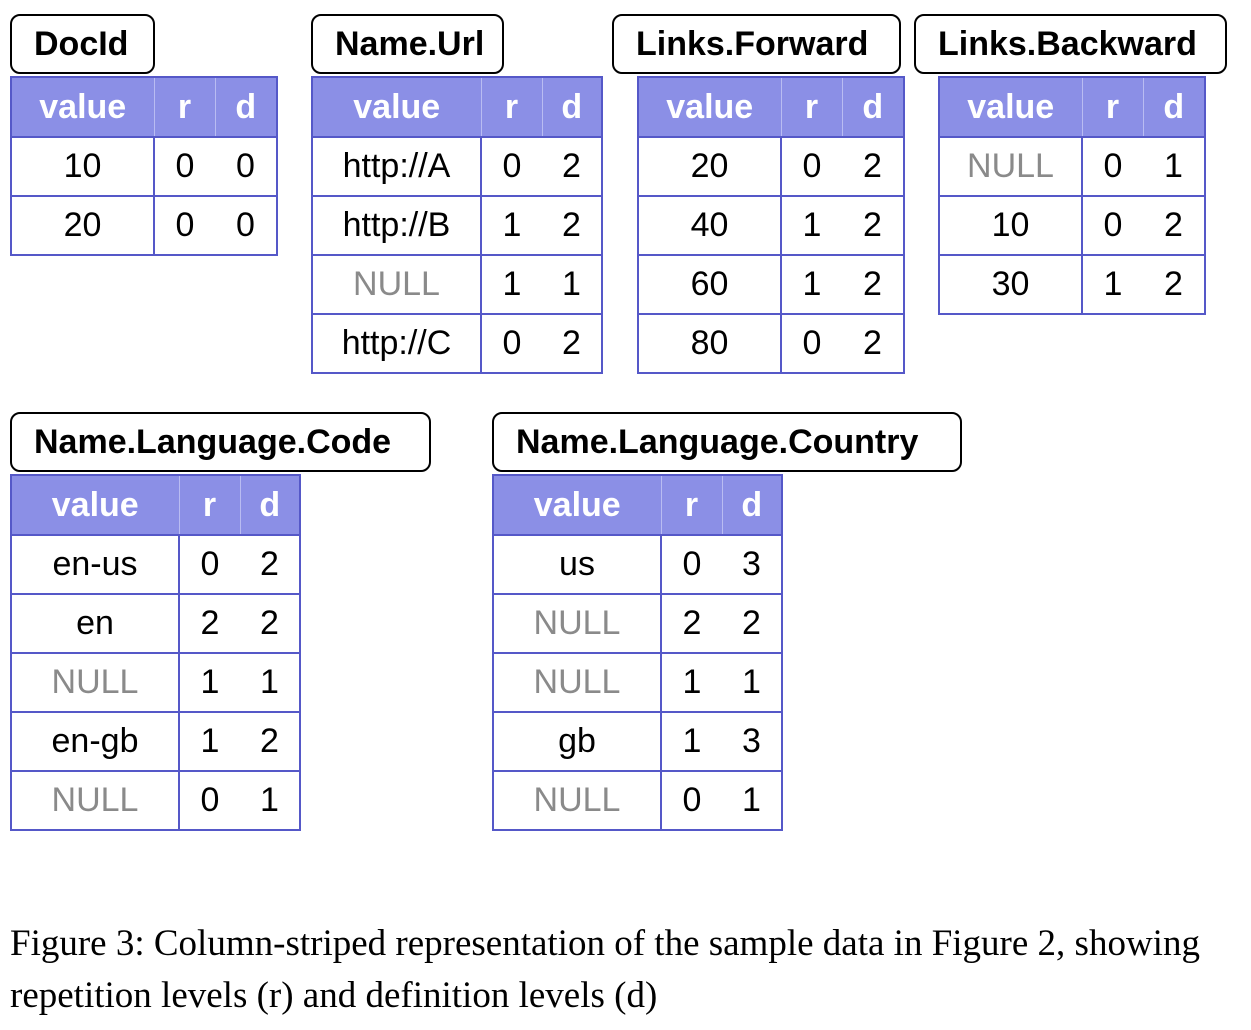 This screenshot has width=1251, height=1030. Describe the element at coordinates (1010, 284) in the screenshot. I see `value-cell: 30` at that location.